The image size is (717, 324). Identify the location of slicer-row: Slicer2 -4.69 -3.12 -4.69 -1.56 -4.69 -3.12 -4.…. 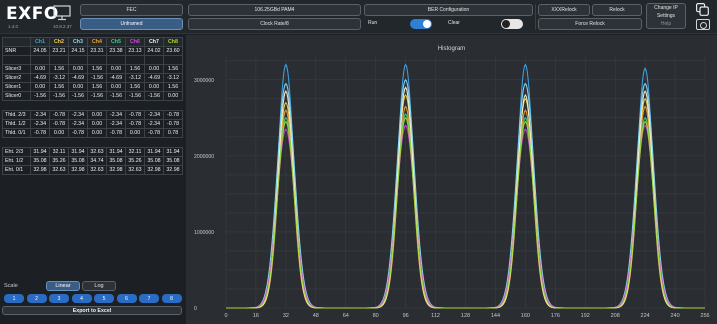
(92, 78).